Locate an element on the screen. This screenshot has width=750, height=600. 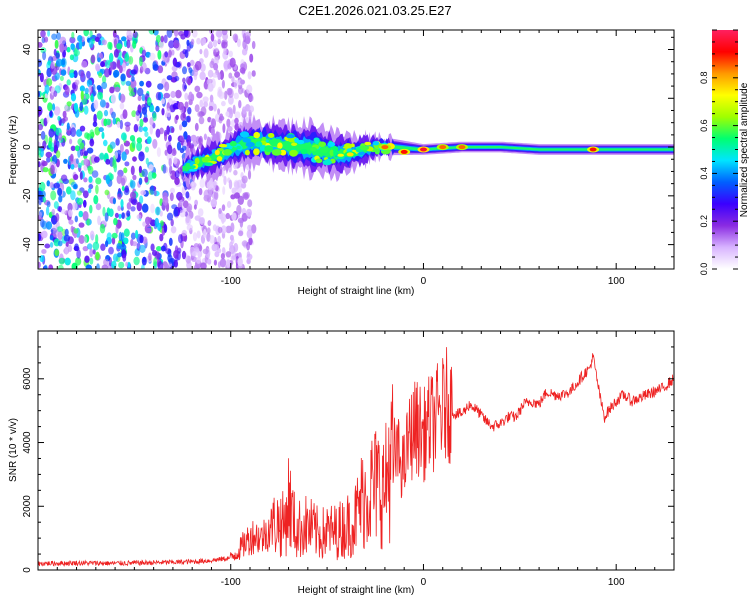
heatmap-x-tick-label: 0 is located at coordinates (424, 281).